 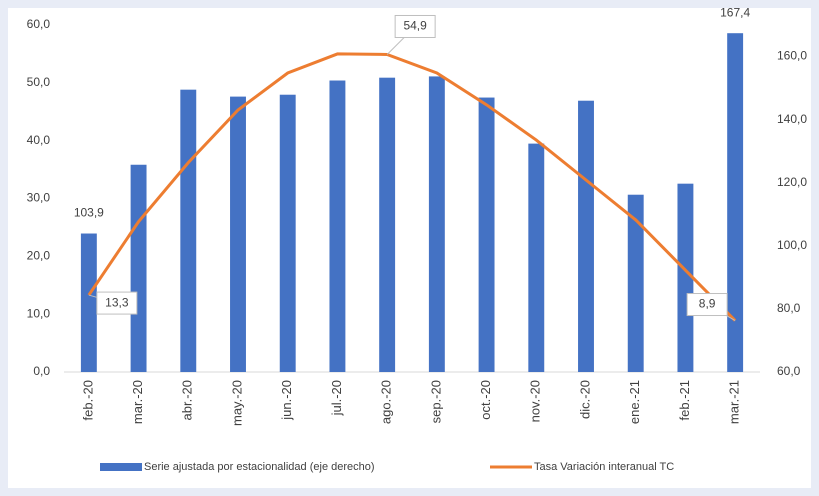 I want to click on x-tick-label: ago.-20, so click(x=386, y=402).